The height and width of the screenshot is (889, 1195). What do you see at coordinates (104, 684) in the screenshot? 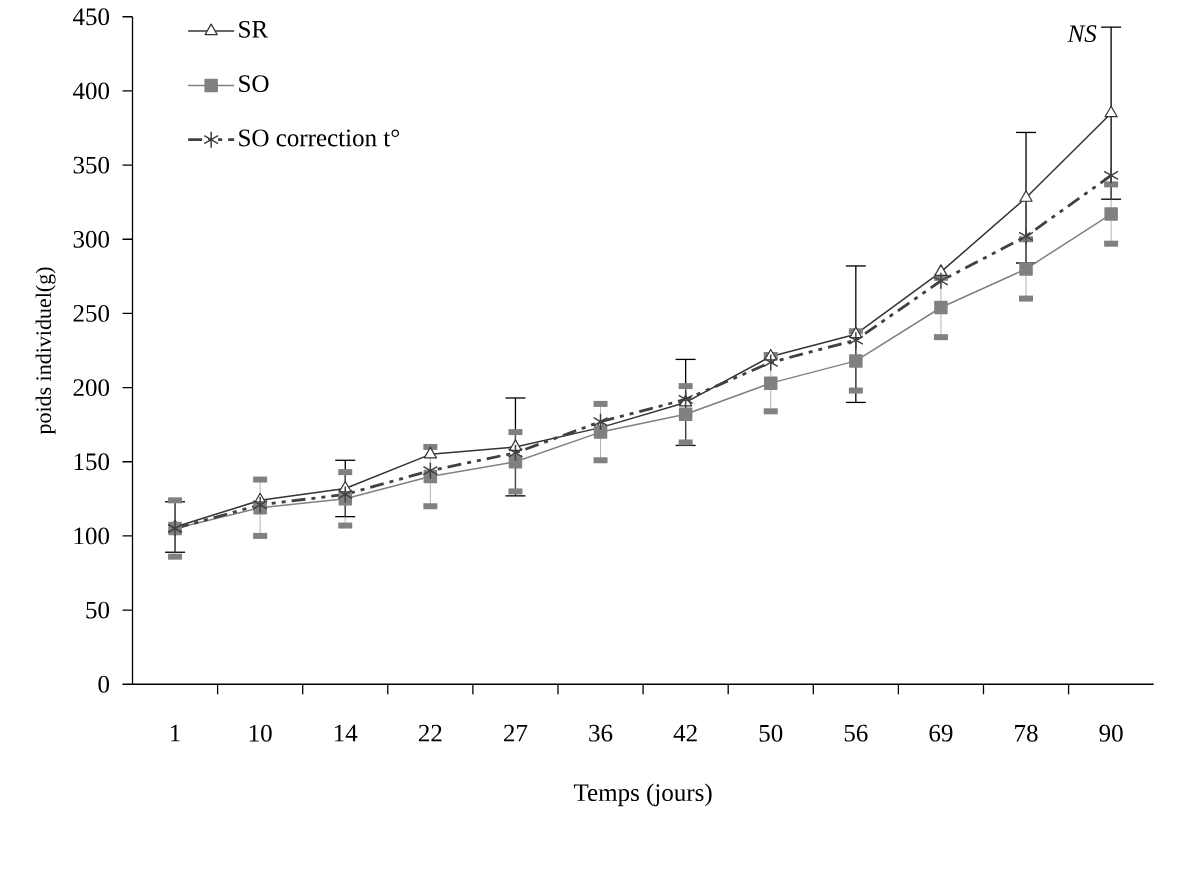
I see `y-tick-label: 0` at bounding box center [104, 684].